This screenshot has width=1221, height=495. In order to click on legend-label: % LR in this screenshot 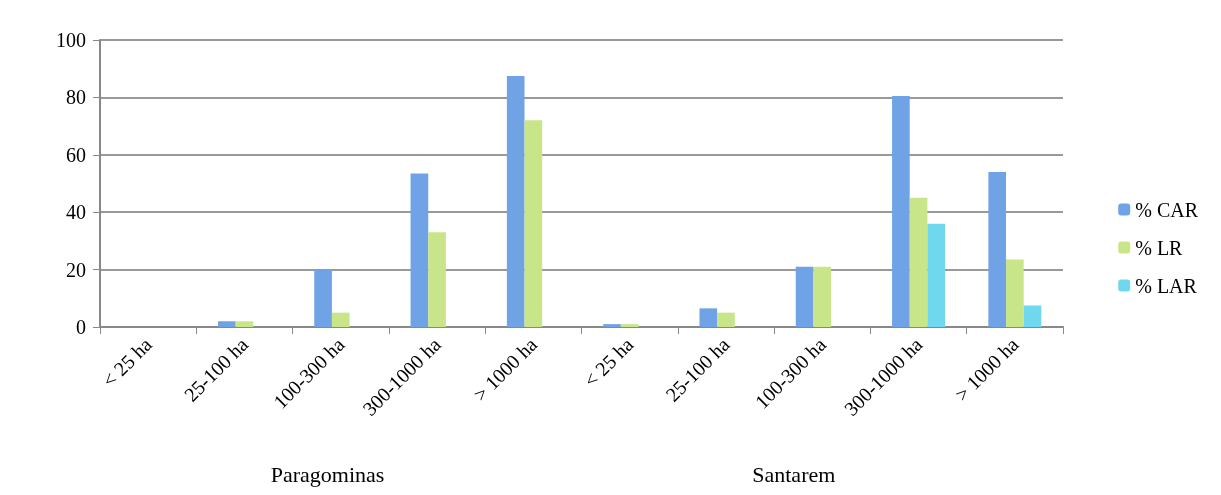, I will do `click(1159, 247)`.